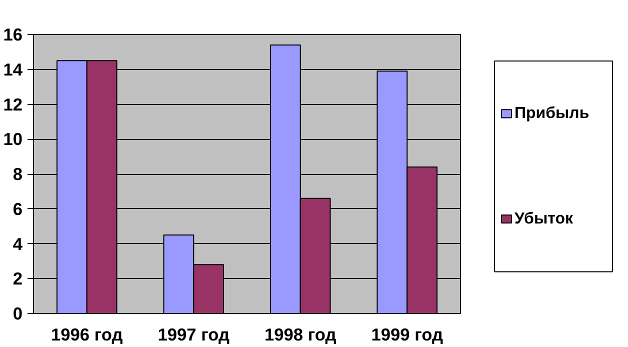 This screenshot has width=628, height=347. Describe the element at coordinates (194, 334) in the screenshot. I see `x-tick-label: 1997 год` at that location.